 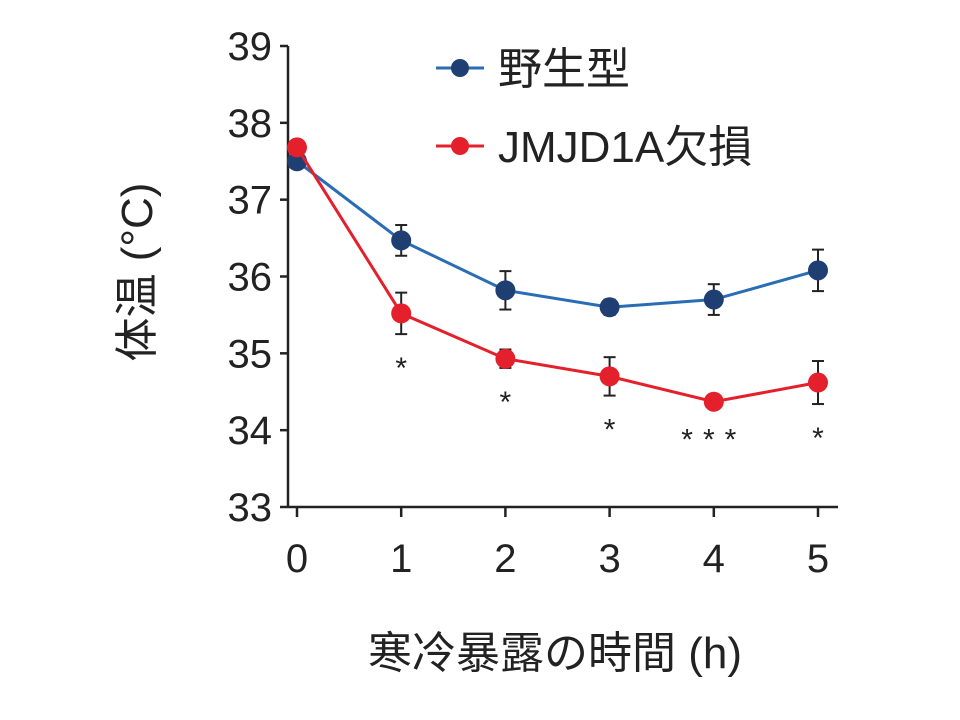 What do you see at coordinates (250, 47) in the screenshot?
I see `y-tick-label: 39` at bounding box center [250, 47].